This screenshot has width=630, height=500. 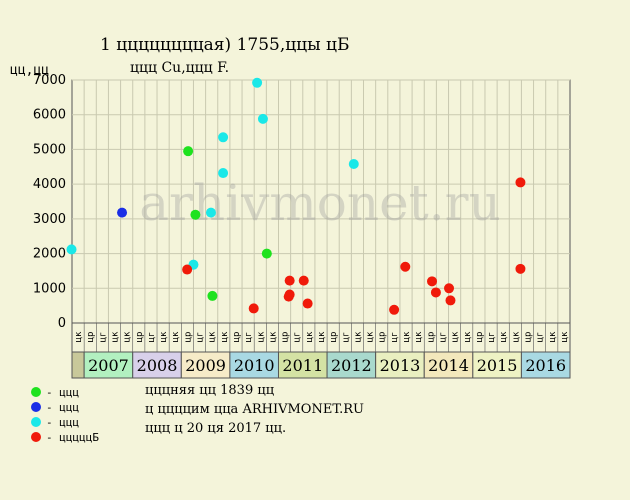 I want to click on year-tick-label: 2011, so click(x=302, y=365).